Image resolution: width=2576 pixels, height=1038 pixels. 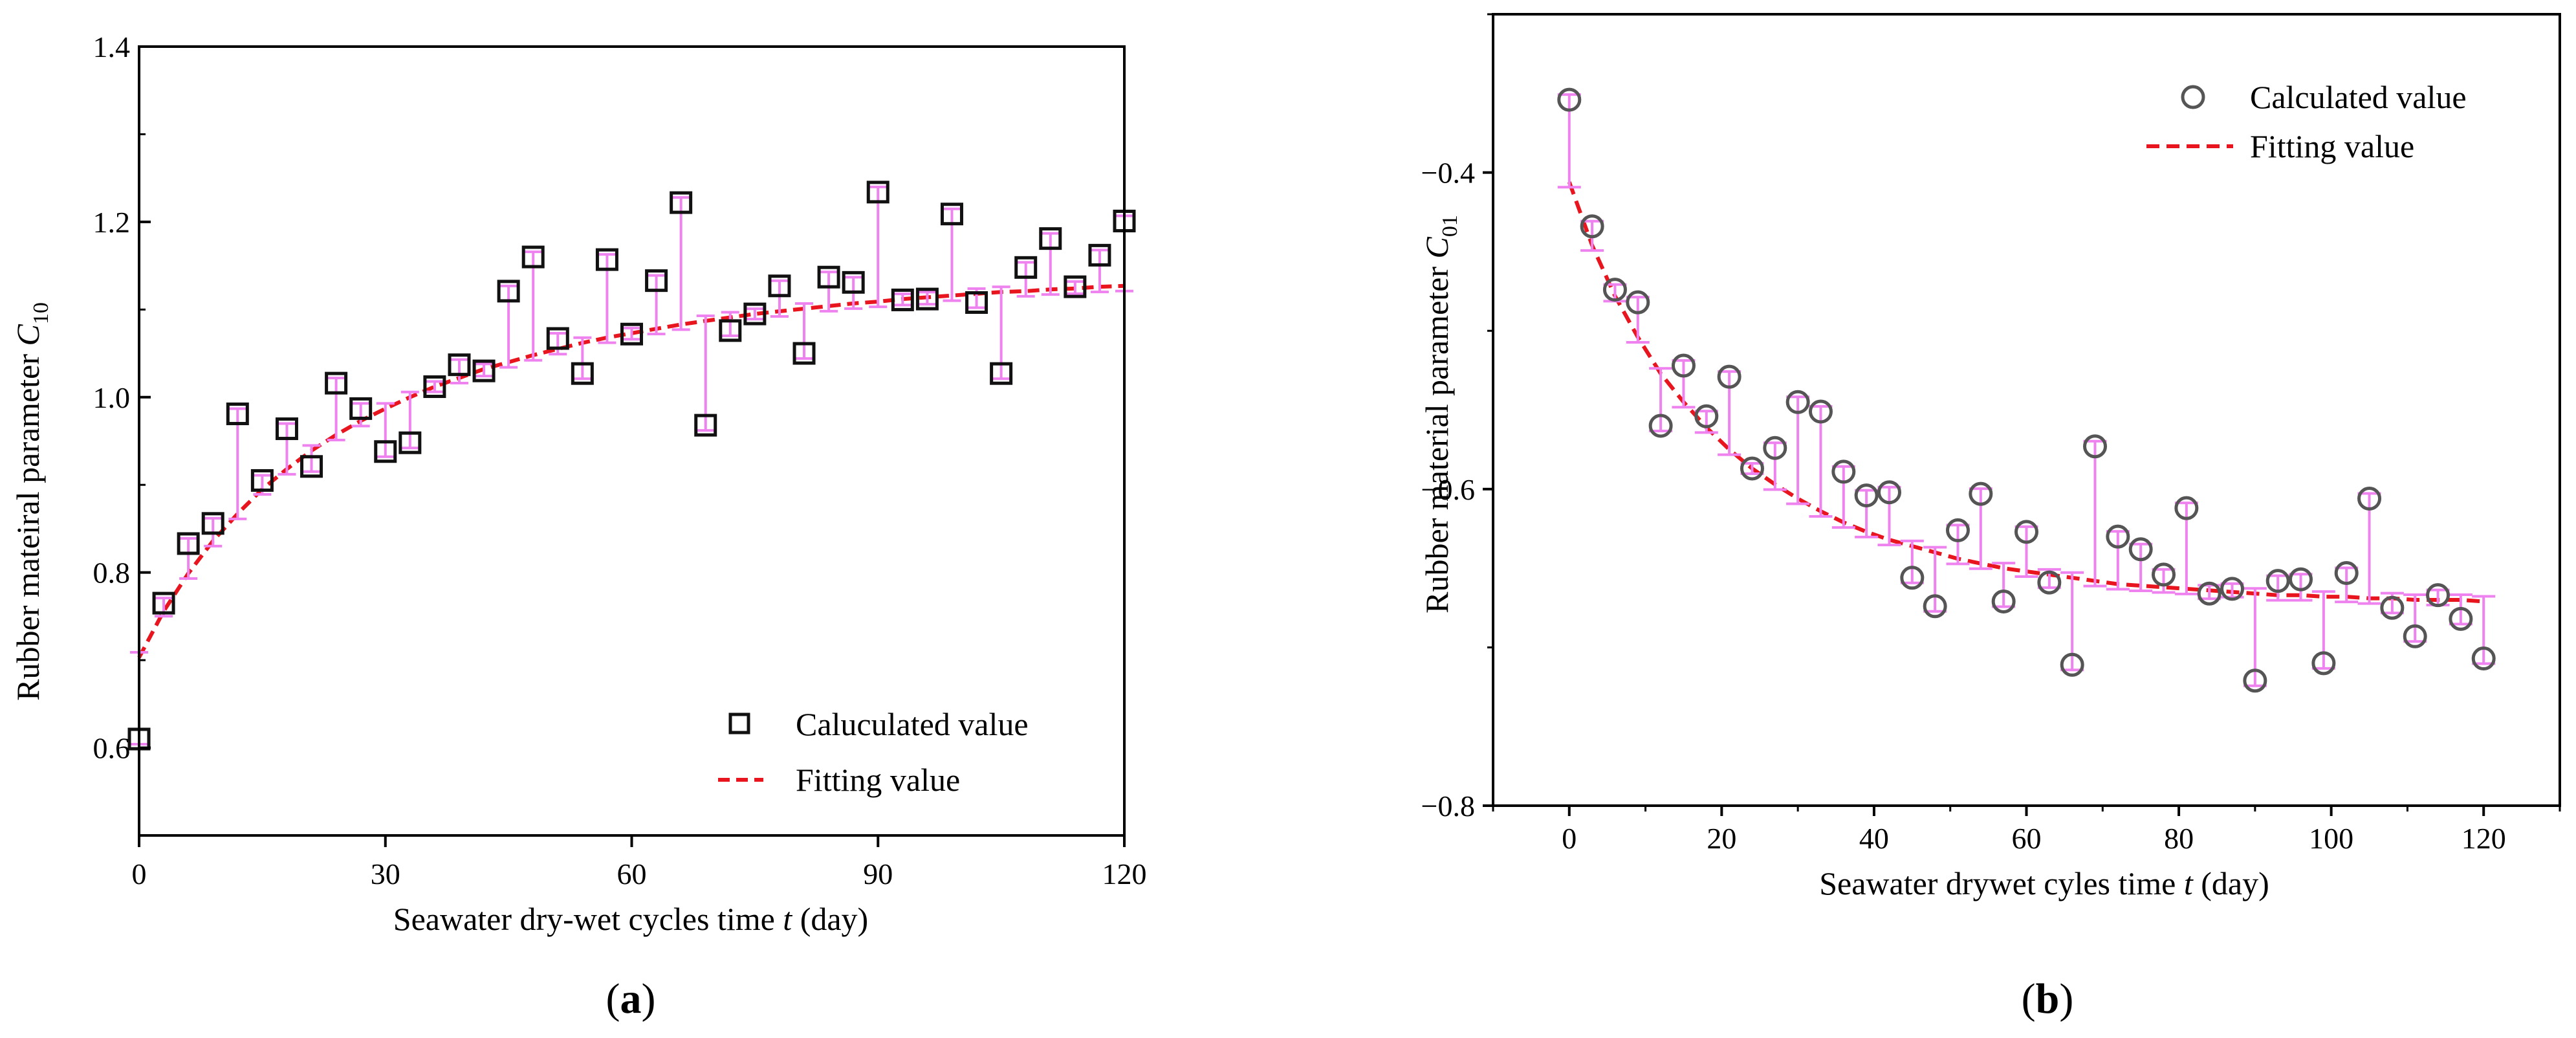 What do you see at coordinates (112, 223) in the screenshot?
I see `y-tick-label-a: 1.2` at bounding box center [112, 223].